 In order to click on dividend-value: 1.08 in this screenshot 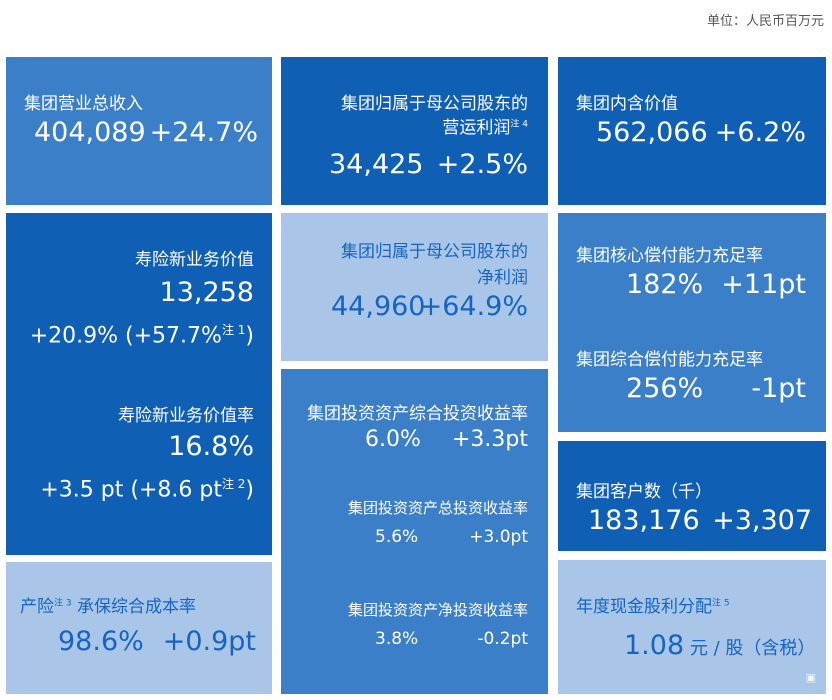, I will do `click(654, 645)`.